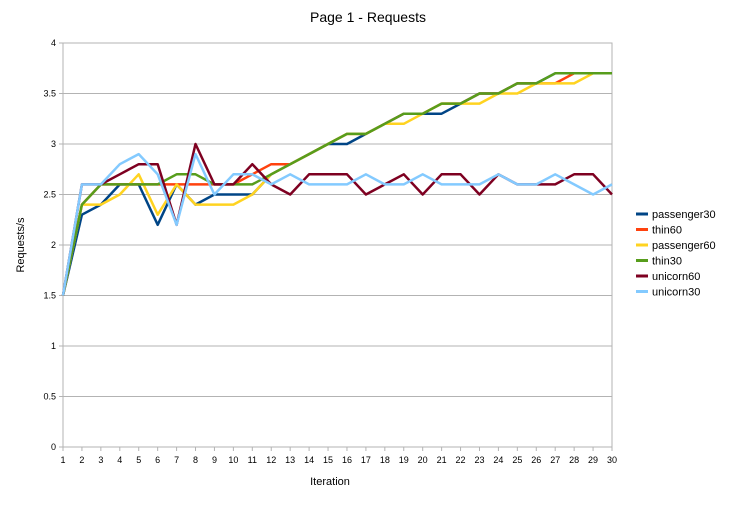 The height and width of the screenshot is (510, 737). What do you see at coordinates (214, 460) in the screenshot?
I see `x-tick-label: 9` at bounding box center [214, 460].